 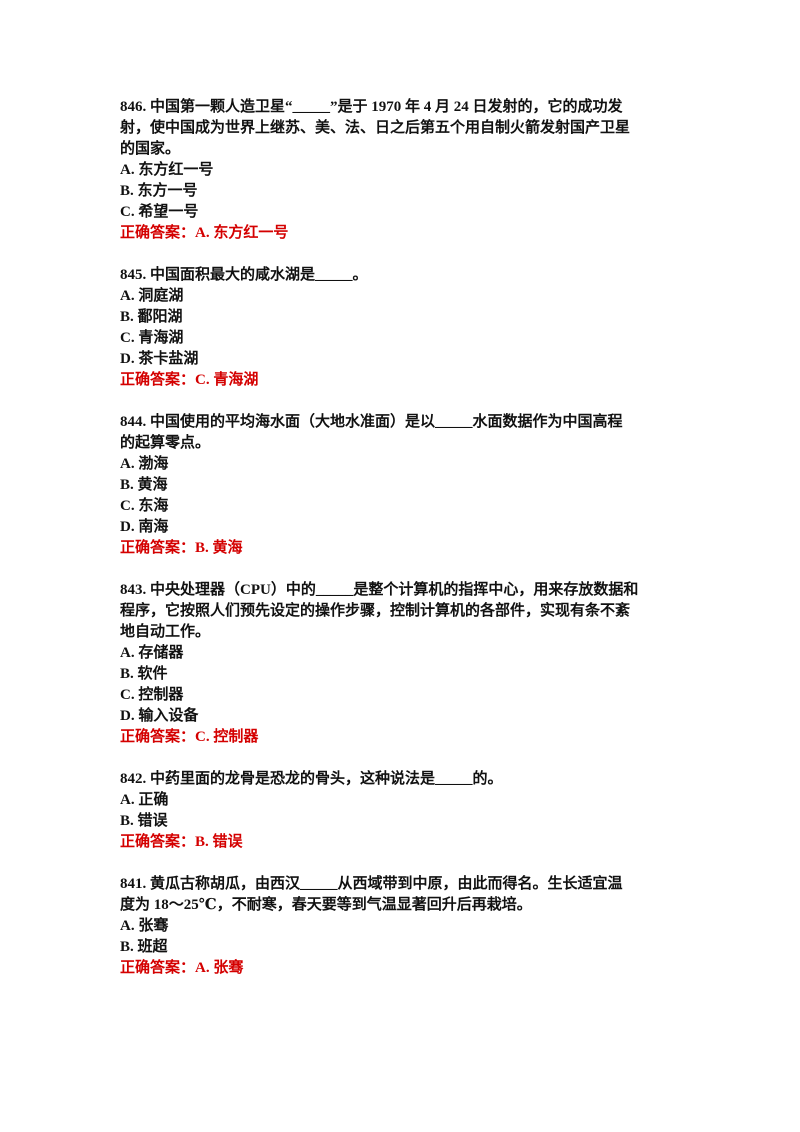 What do you see at coordinates (144, 926) in the screenshot?
I see `answer-option: A. 张骞` at bounding box center [144, 926].